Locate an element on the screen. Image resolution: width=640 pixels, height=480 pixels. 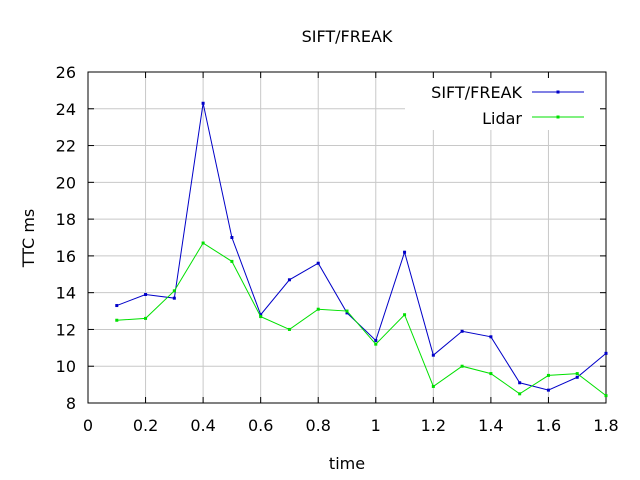
y-tick-label: 20 is located at coordinates (66, 182).